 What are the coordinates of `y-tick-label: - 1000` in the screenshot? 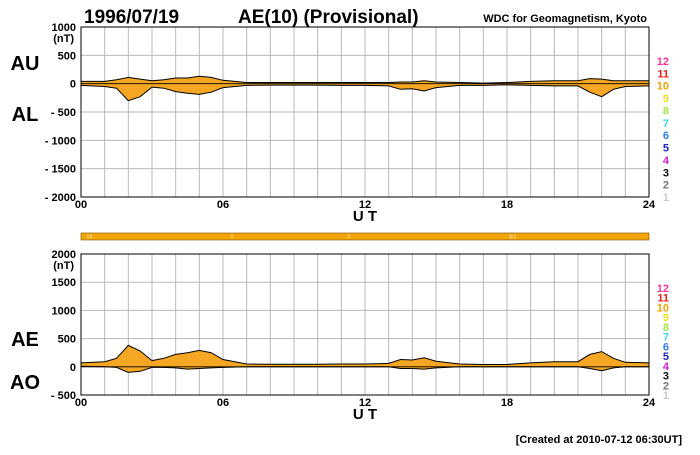 It's located at (60, 141).